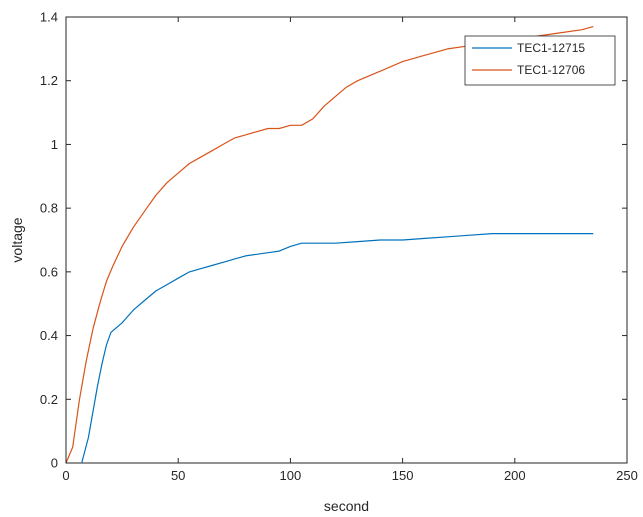  Describe the element at coordinates (49, 80) in the screenshot. I see `y-tick-label: 1.2` at that location.